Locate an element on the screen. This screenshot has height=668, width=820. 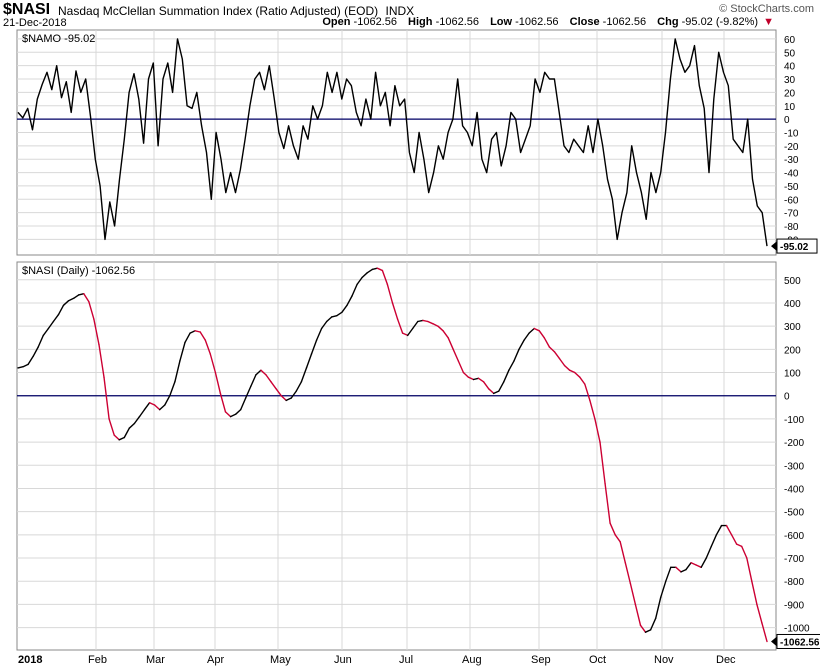
nasi-ytick-label: 500 is located at coordinates (792, 281).